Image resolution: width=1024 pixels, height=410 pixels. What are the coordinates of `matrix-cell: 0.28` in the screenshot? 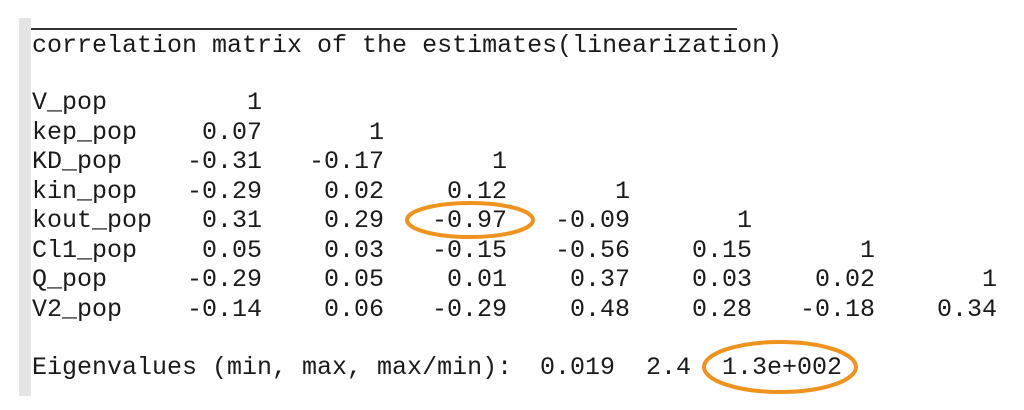 It's located at (721, 309).